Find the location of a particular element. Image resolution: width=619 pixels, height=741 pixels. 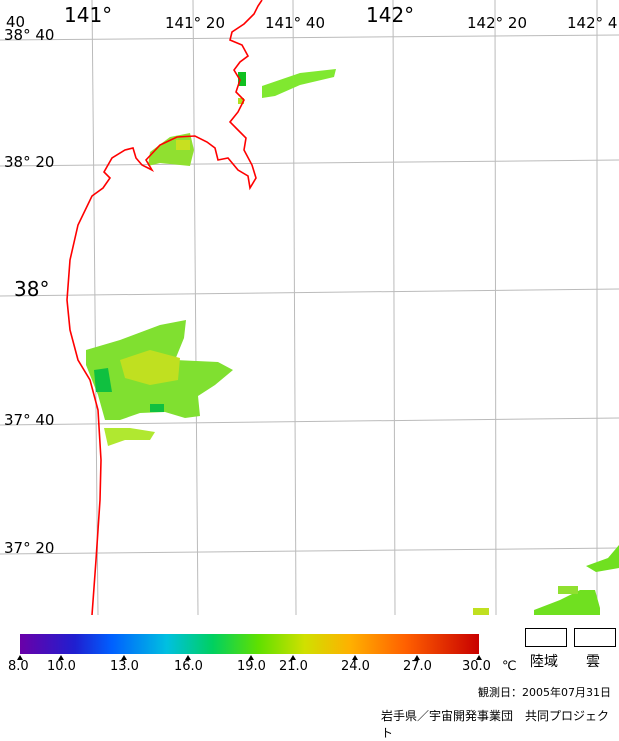

credit-text: 岩手県／宇宙開発事業団 共同プロジェクト is located at coordinates (495, 724).